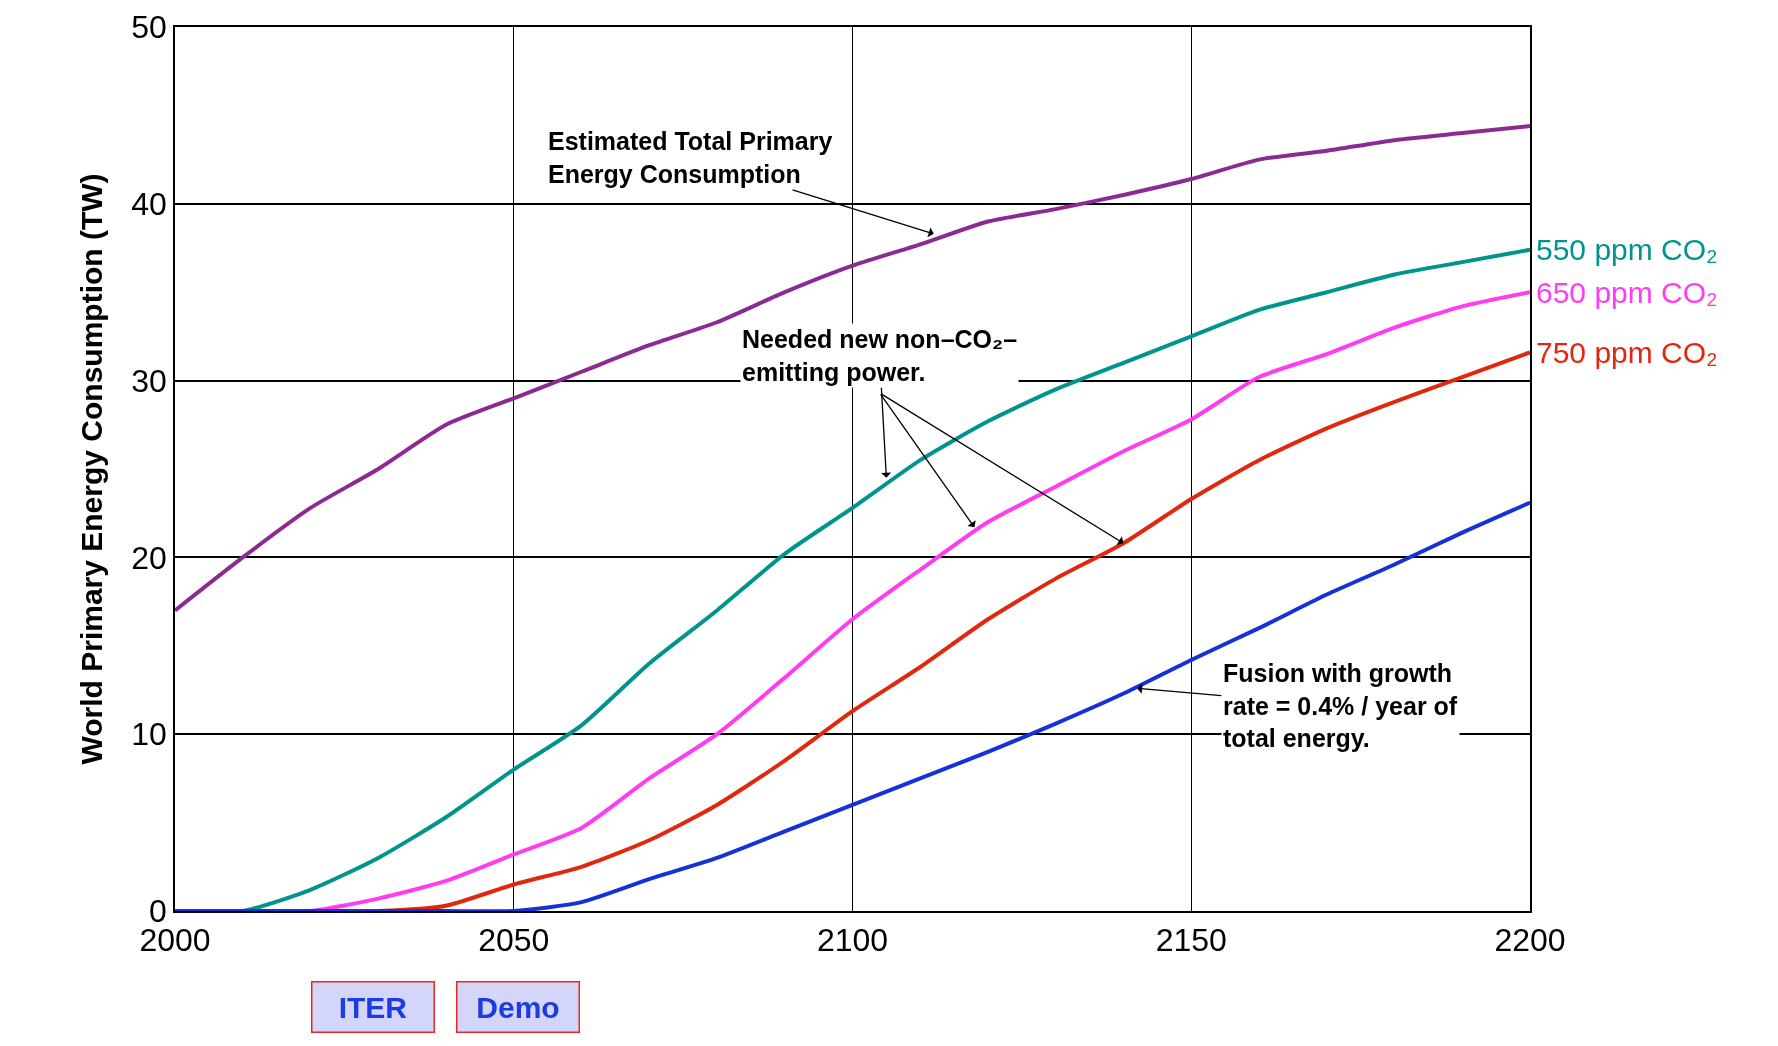  Describe the element at coordinates (149, 734) in the screenshot. I see `y-tick-label: 10` at that location.